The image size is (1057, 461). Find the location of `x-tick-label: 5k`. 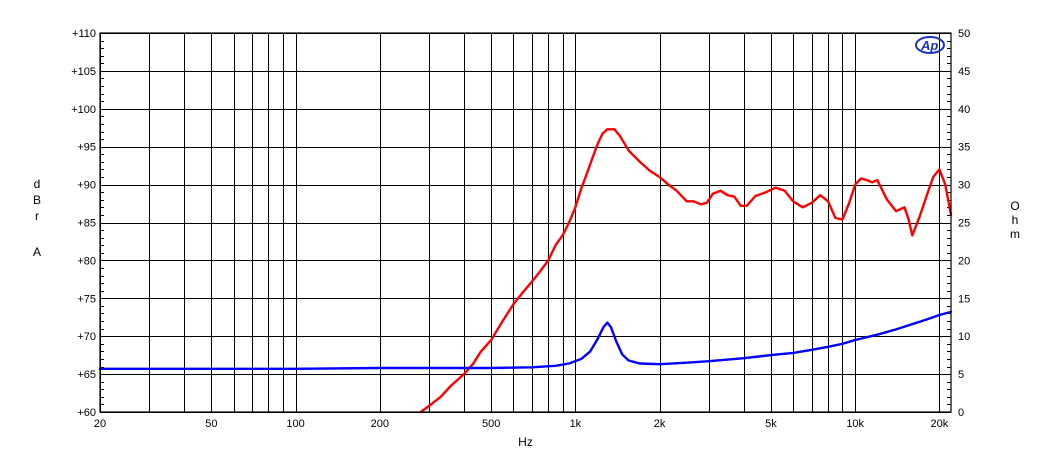

x-tick-label: 5k is located at coordinates (771, 424).